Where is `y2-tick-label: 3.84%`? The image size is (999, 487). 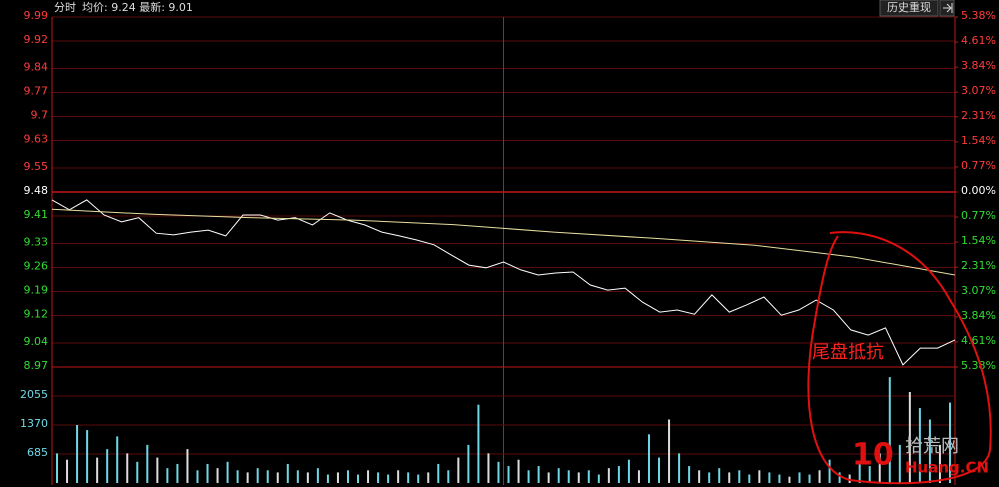 y2-tick-label: 3.84% is located at coordinates (978, 65).